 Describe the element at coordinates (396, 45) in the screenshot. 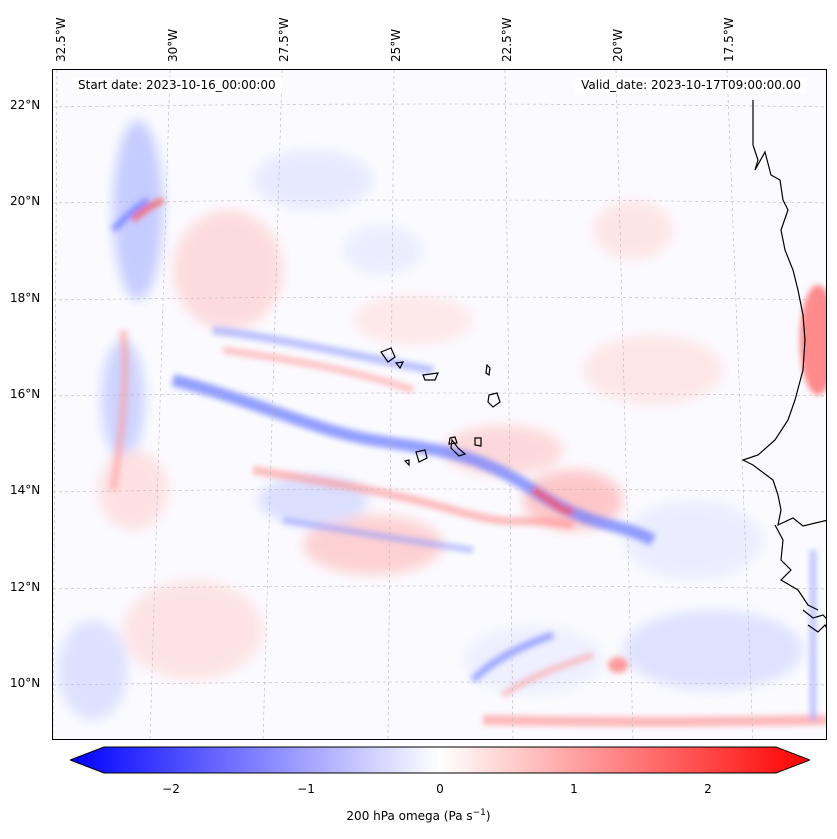

I see `lon-label-25w: 25°W` at that location.